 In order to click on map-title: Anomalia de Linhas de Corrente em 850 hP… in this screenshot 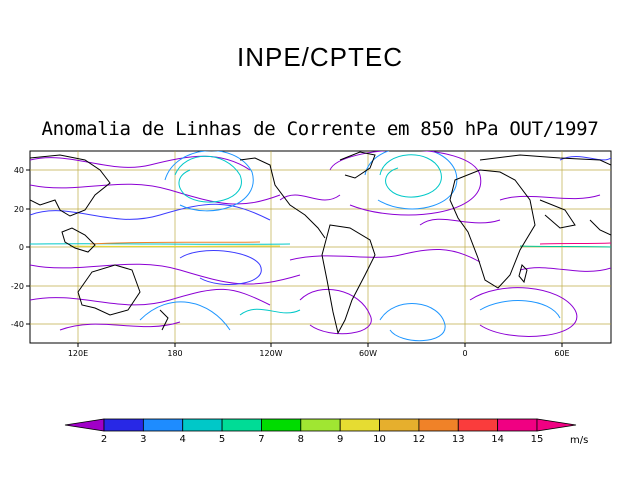, I will do `click(320, 129)`.